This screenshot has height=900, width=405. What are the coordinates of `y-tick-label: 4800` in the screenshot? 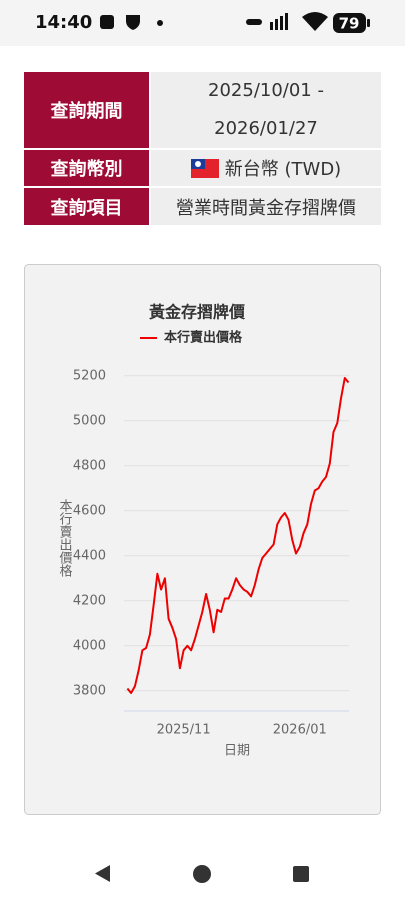 It's located at (89, 465).